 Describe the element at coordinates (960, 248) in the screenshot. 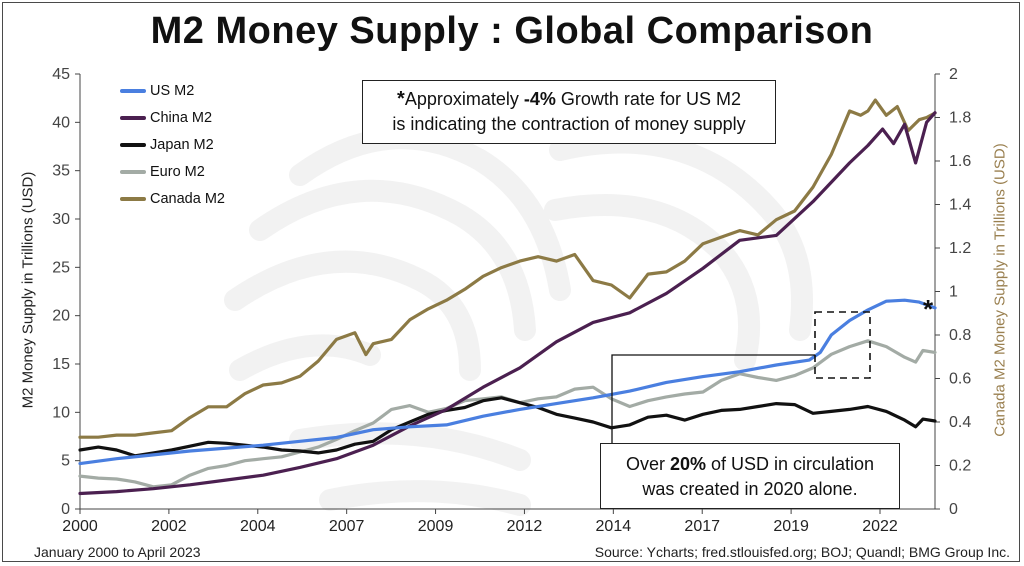

I see `y-tick-label-right: 1.2` at that location.